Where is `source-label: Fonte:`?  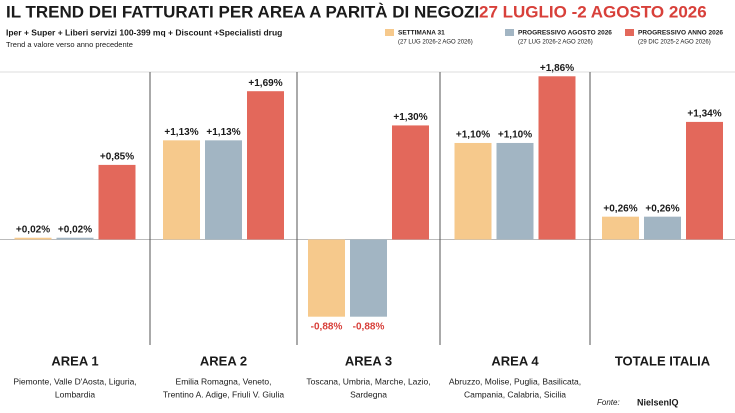
source-label: Fonte: is located at coordinates (608, 402).